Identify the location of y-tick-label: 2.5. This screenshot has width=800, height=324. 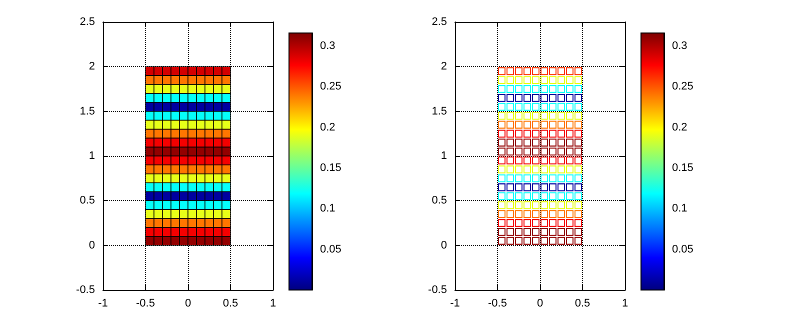
(439, 22).